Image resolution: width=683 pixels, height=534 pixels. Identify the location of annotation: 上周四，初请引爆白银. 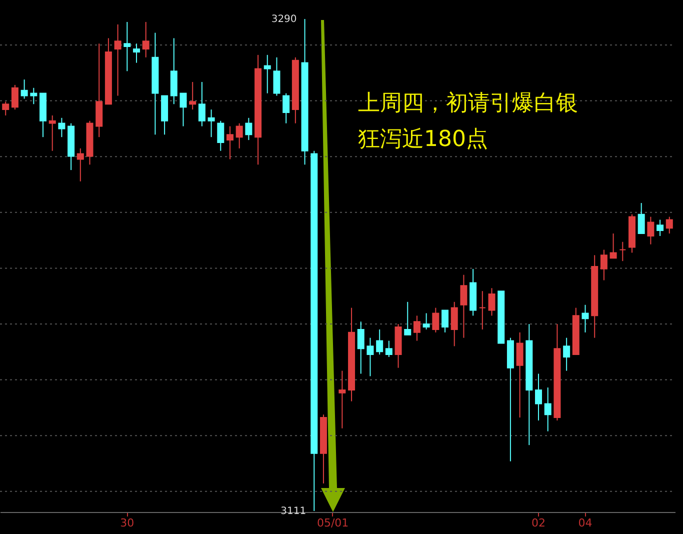
(468, 103).